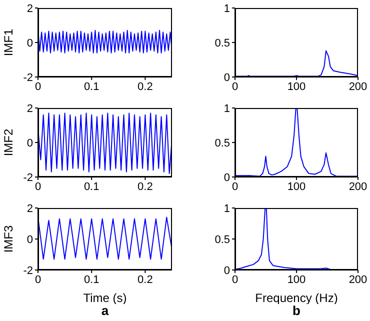 This screenshot has height=321, width=370. I want to click on y-axis-title: IMF2, so click(8, 142).